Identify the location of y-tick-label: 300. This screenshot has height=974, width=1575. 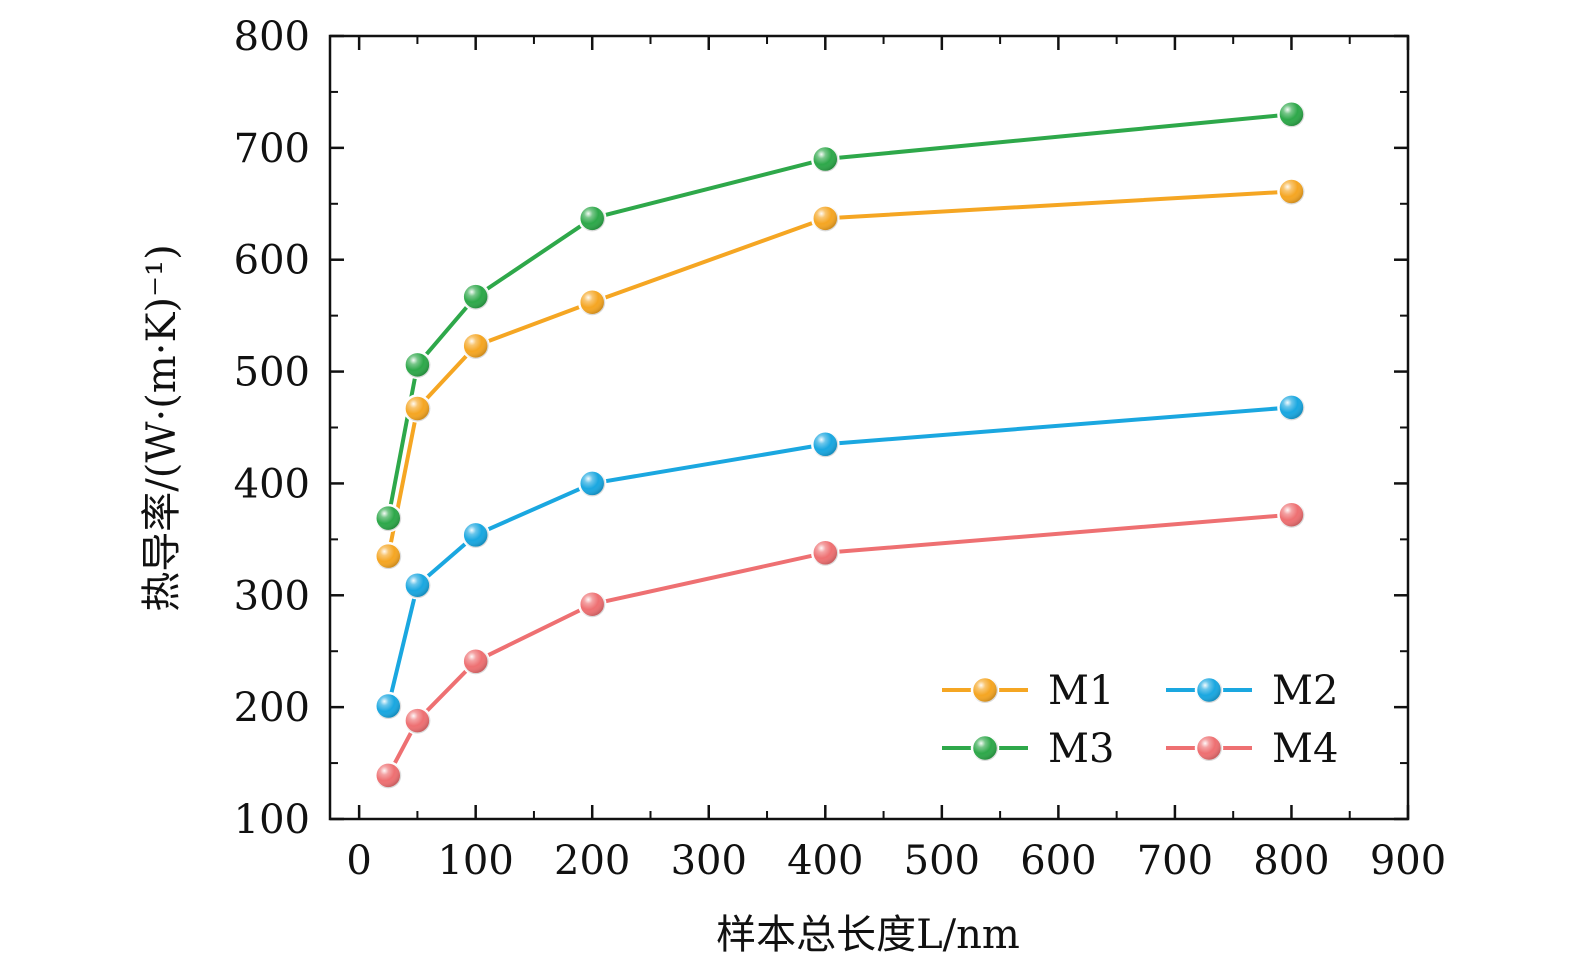
(272, 596).